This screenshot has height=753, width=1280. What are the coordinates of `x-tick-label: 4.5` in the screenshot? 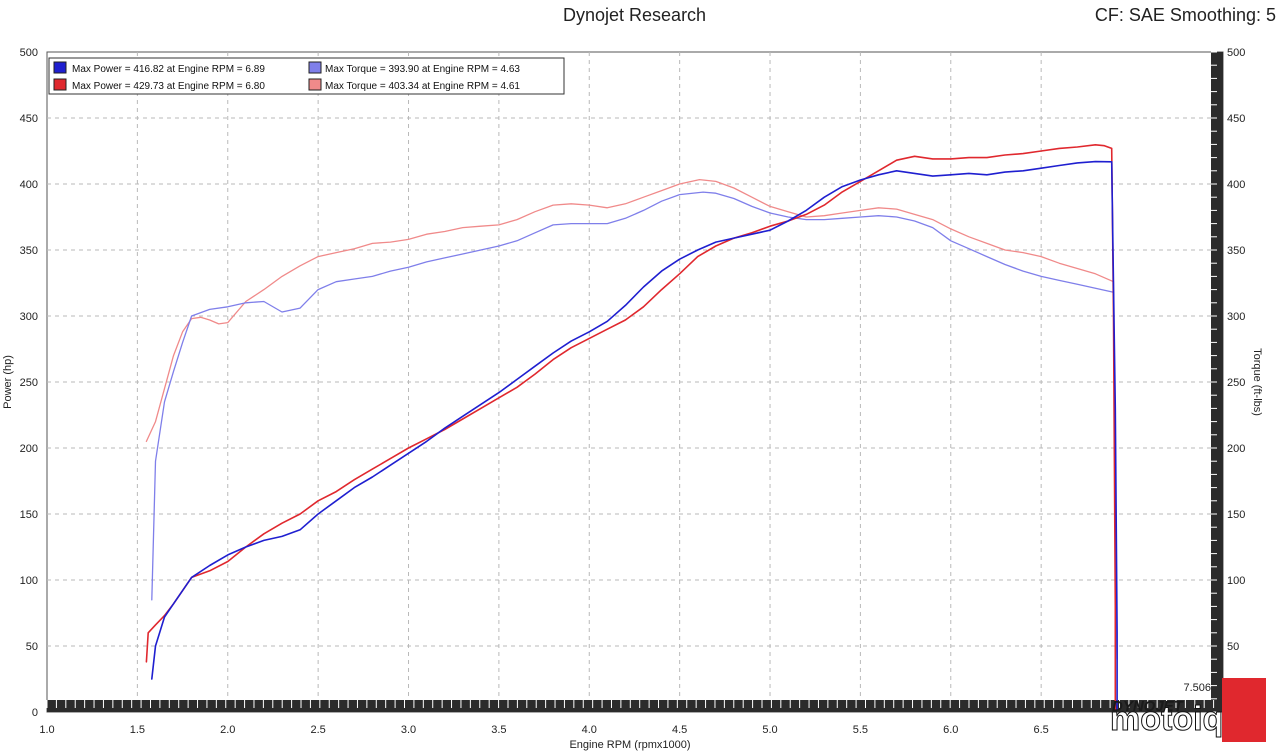 It's located at (679, 730).